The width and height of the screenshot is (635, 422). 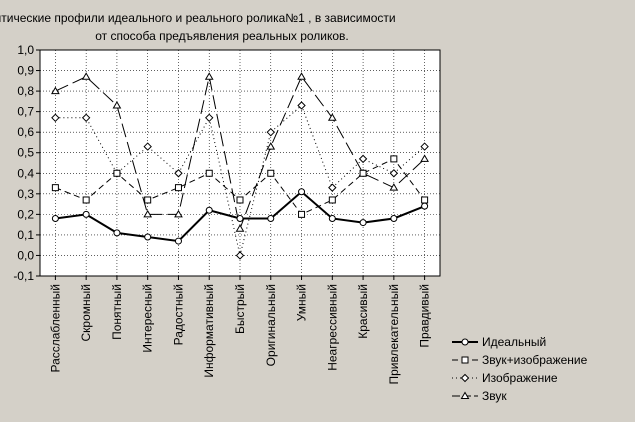 What do you see at coordinates (494, 396) in the screenshot?
I see `legend-label: Звук` at bounding box center [494, 396].